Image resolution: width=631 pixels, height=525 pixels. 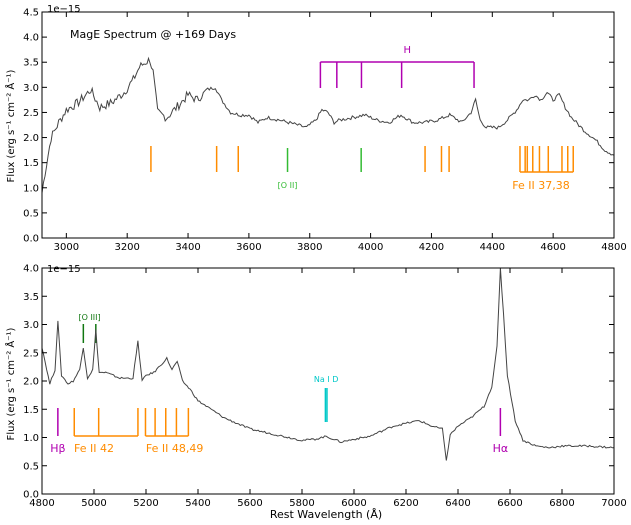 What do you see at coordinates (31, 63) in the screenshot?
I see `top-y-tick-label: 3.5` at bounding box center [31, 63].